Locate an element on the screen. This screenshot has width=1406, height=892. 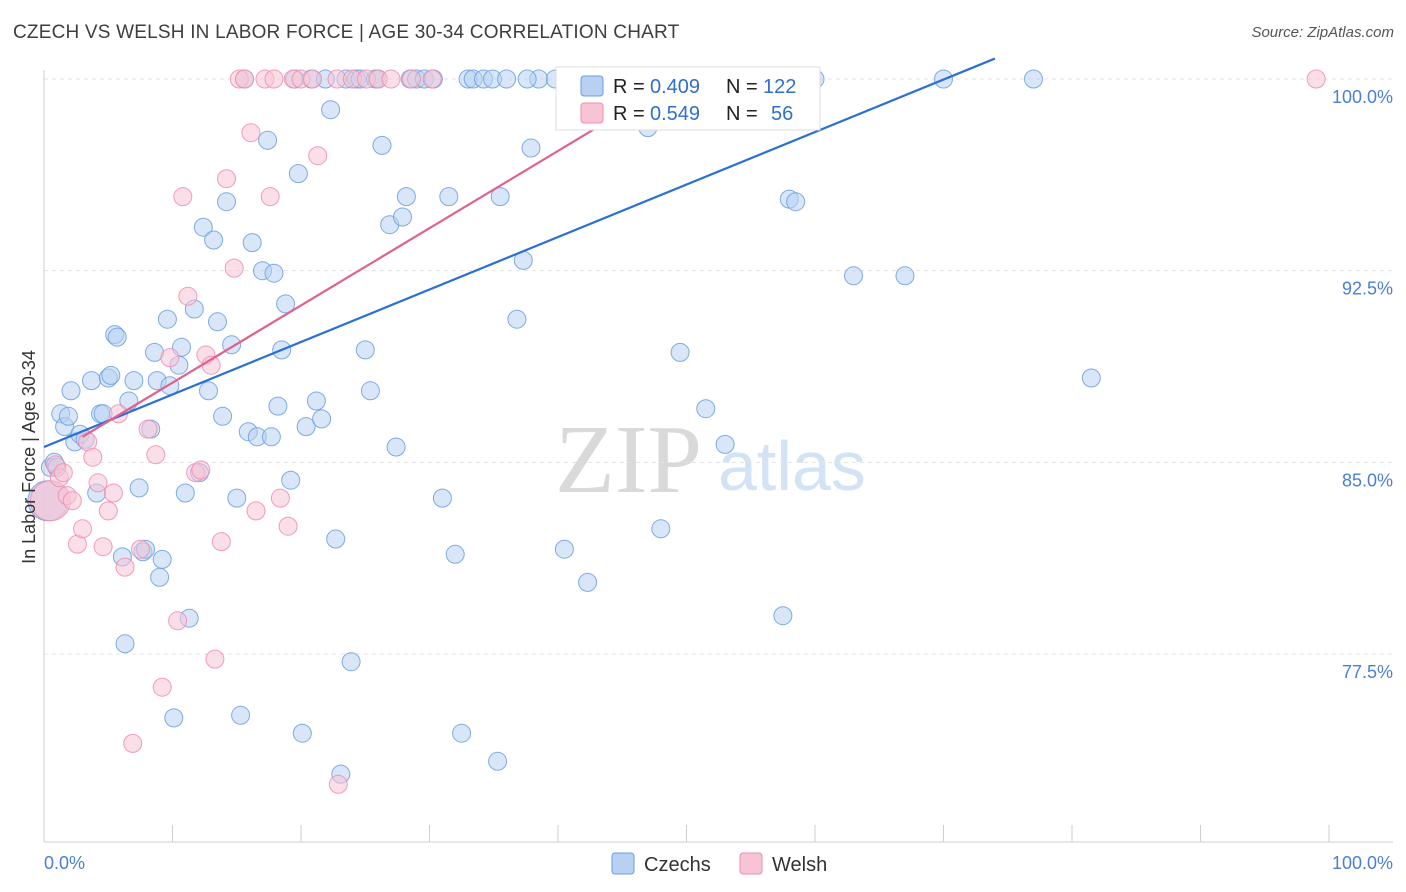
legend-czechs-n-label: N = is located at coordinates (742, 87).